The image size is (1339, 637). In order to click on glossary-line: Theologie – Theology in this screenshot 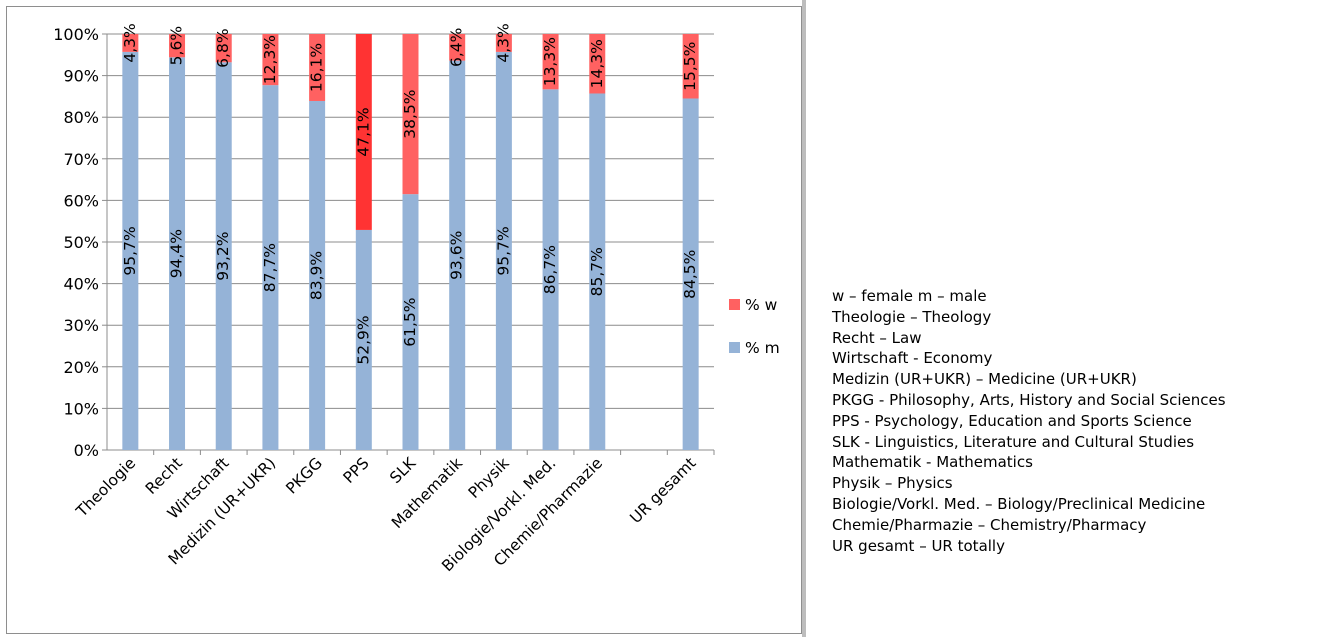, I will do `click(912, 316)`.